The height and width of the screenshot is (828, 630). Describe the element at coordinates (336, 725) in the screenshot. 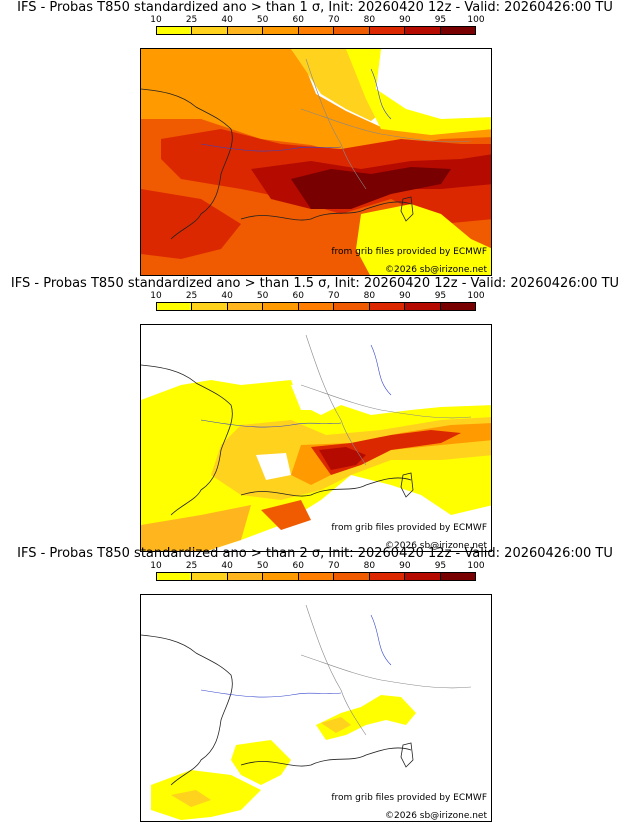

I see `field-gold-alps` at that location.